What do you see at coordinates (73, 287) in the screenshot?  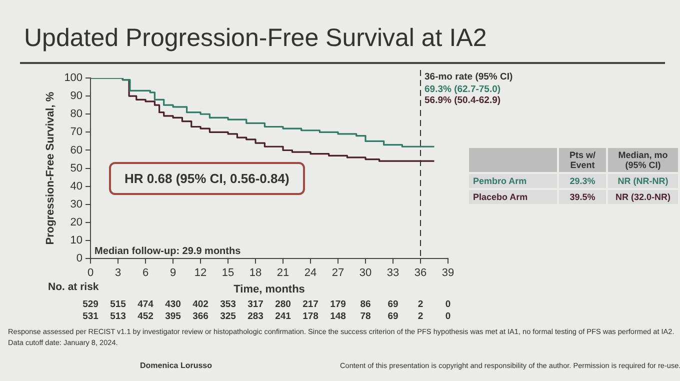 I see `text: No. at risk` at bounding box center [73, 287].